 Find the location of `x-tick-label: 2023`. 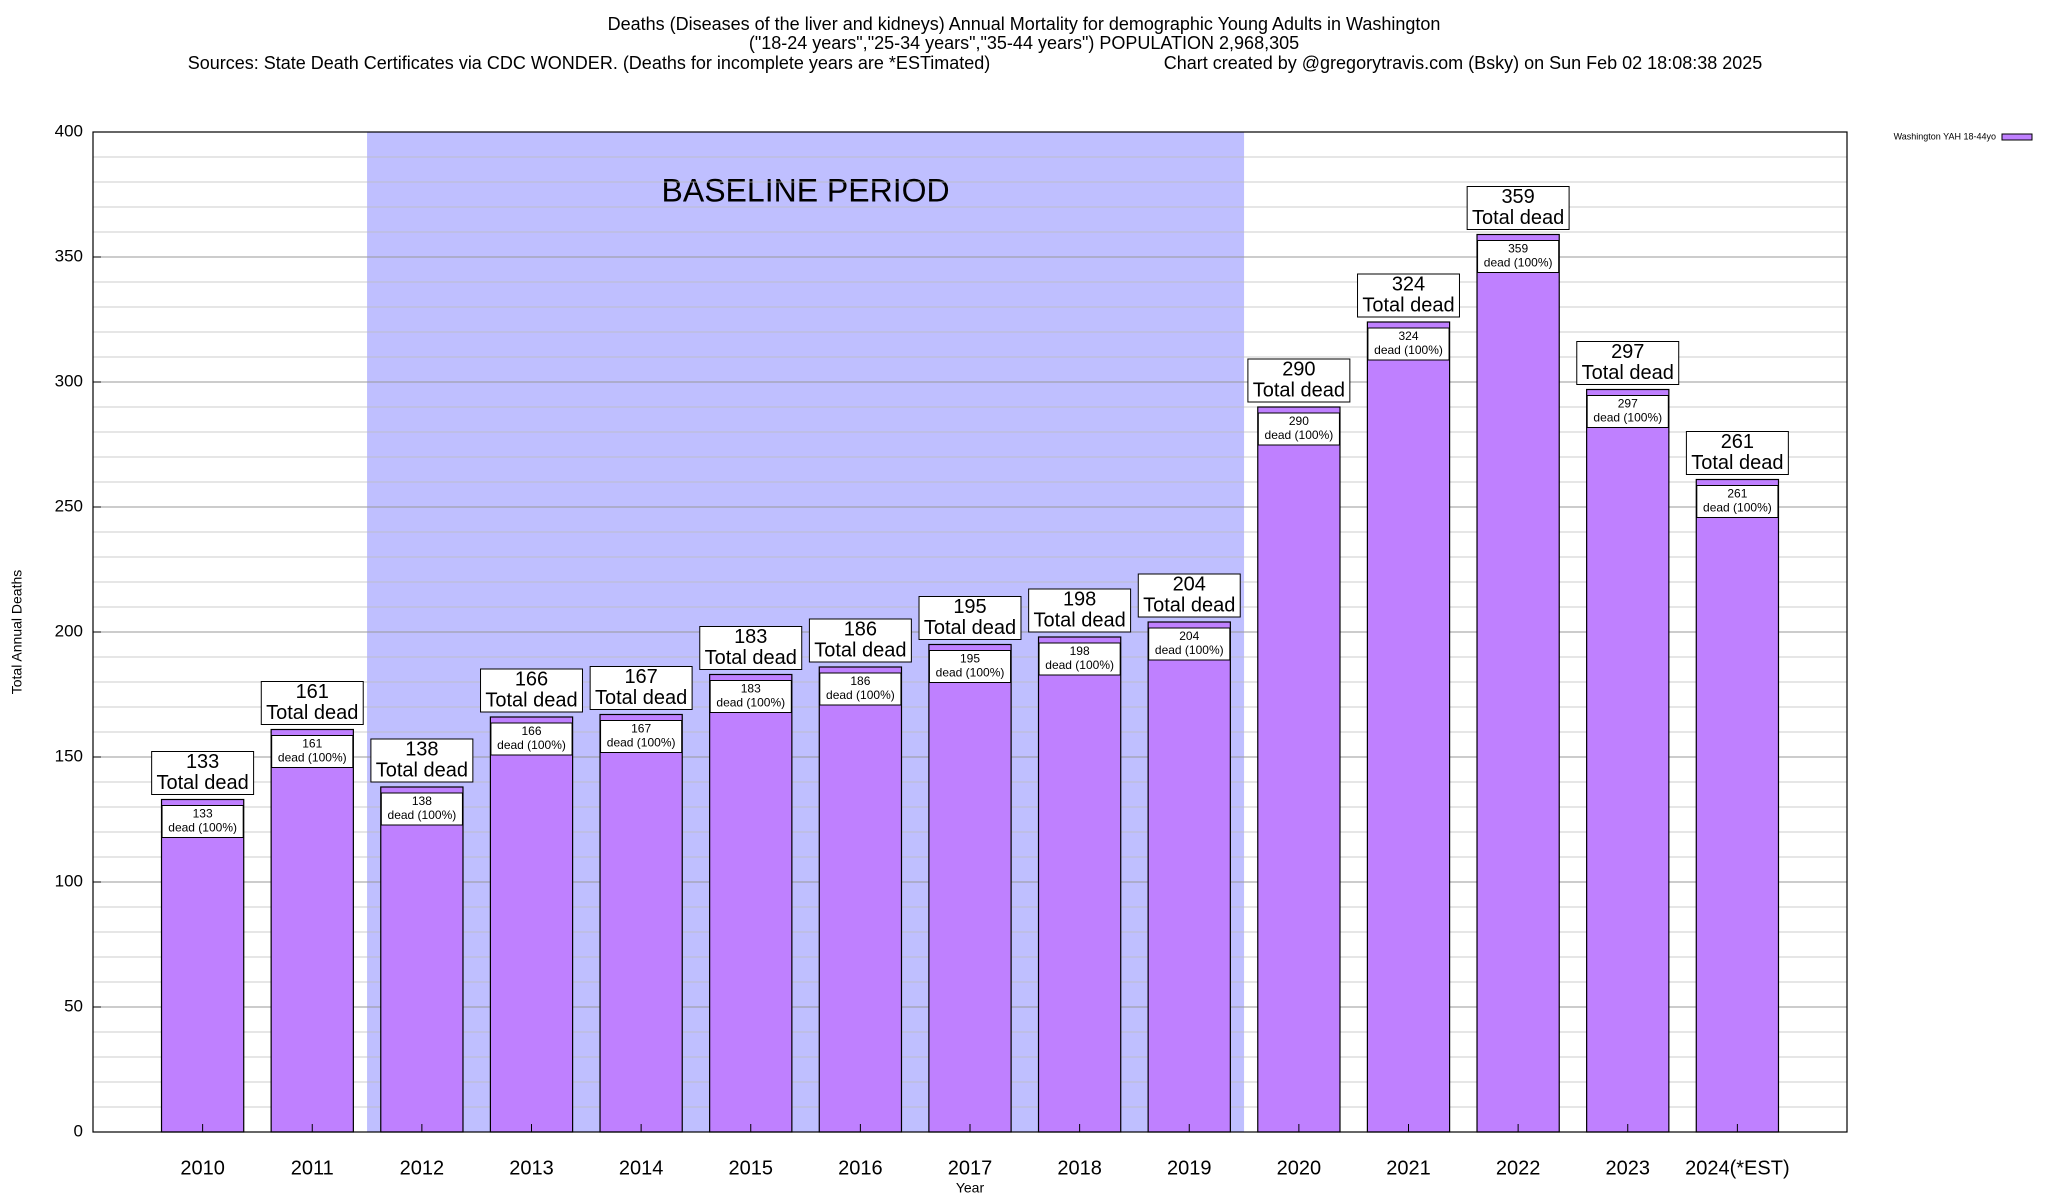

x-tick-label: 2023 is located at coordinates (1628, 1168).